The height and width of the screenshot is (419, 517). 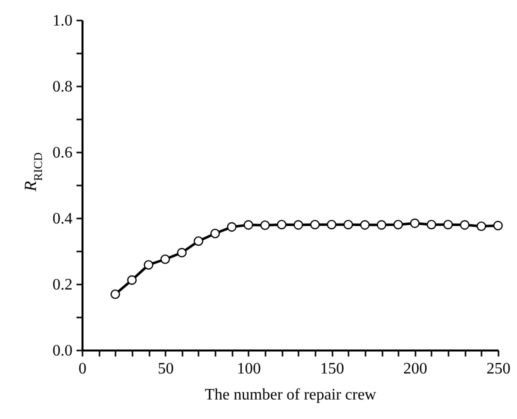 I want to click on y-tick-label: 0.0, so click(x=62, y=351).